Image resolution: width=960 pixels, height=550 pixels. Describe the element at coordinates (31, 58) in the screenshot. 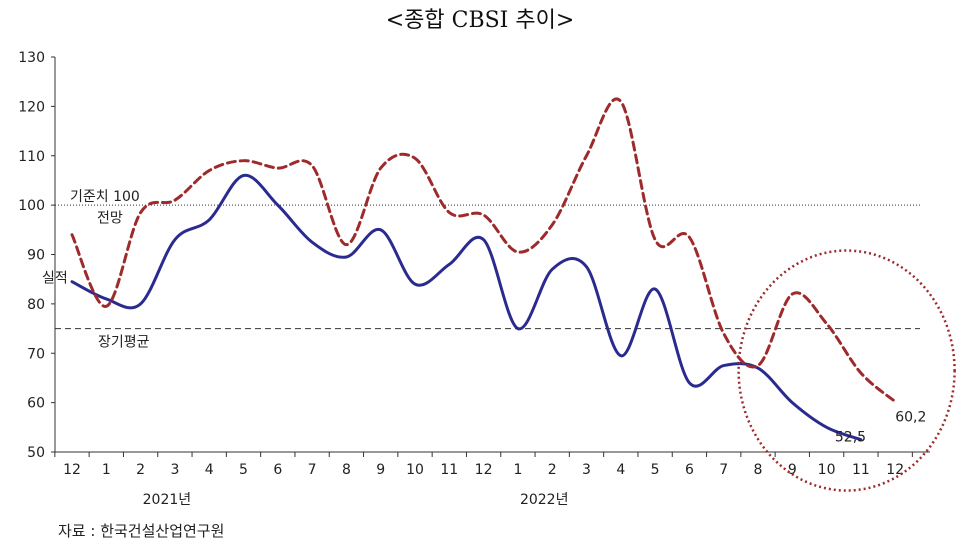

I see `y-tick-label: 130` at that location.